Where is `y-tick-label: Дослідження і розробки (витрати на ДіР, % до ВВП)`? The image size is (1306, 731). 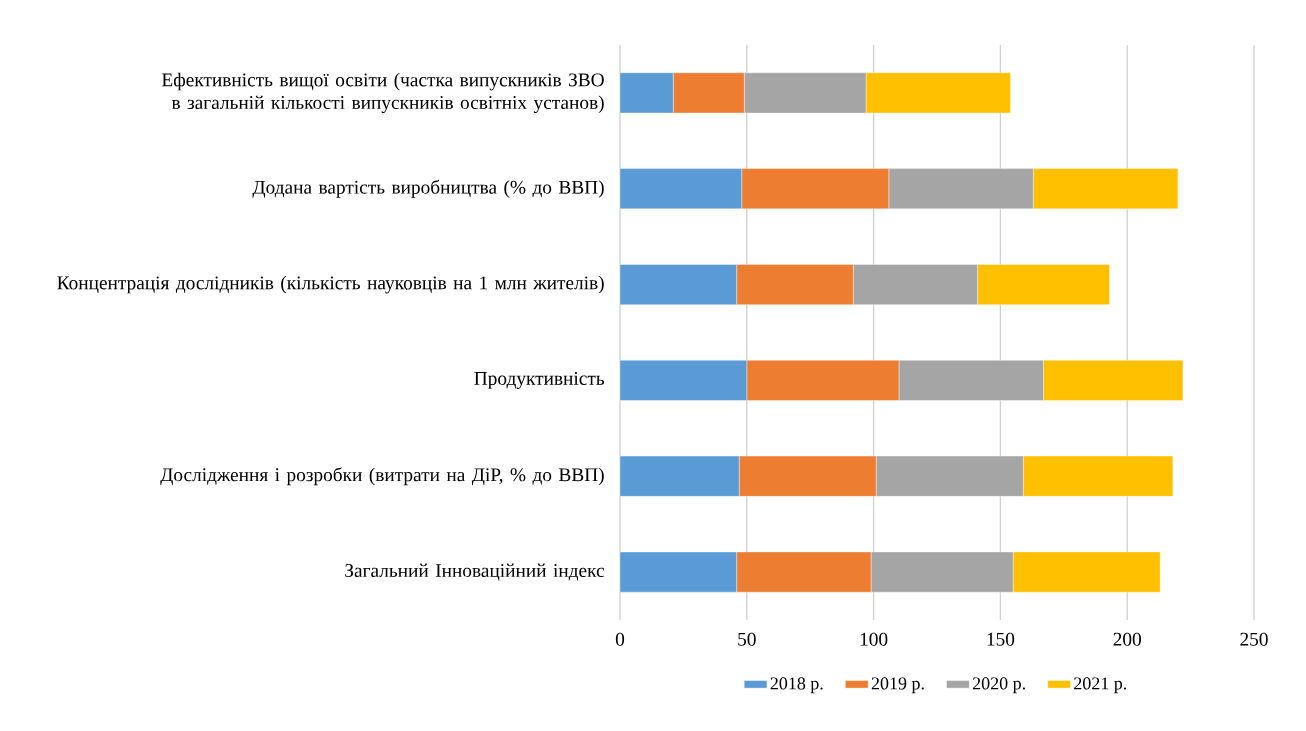
y-tick-label: Дослідження і розробки (витрати на ДіР, % до ВВП) is located at coordinates (382, 476).